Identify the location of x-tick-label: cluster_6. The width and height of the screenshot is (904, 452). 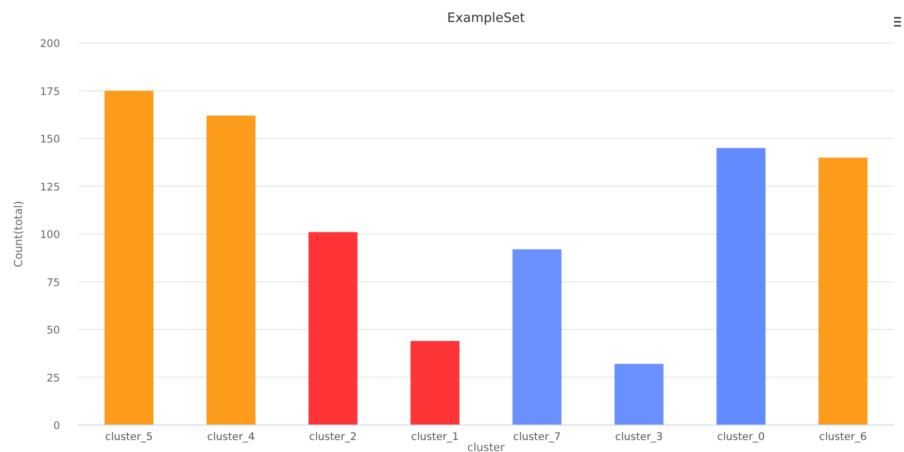
(843, 437).